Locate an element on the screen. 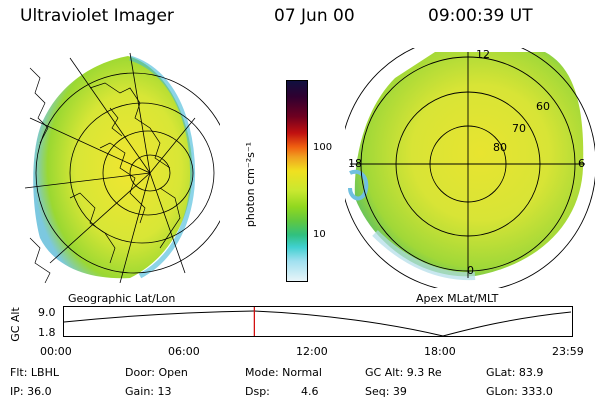 This screenshot has height=400, width=600. mlat-label-80: 80 is located at coordinates (500, 147).